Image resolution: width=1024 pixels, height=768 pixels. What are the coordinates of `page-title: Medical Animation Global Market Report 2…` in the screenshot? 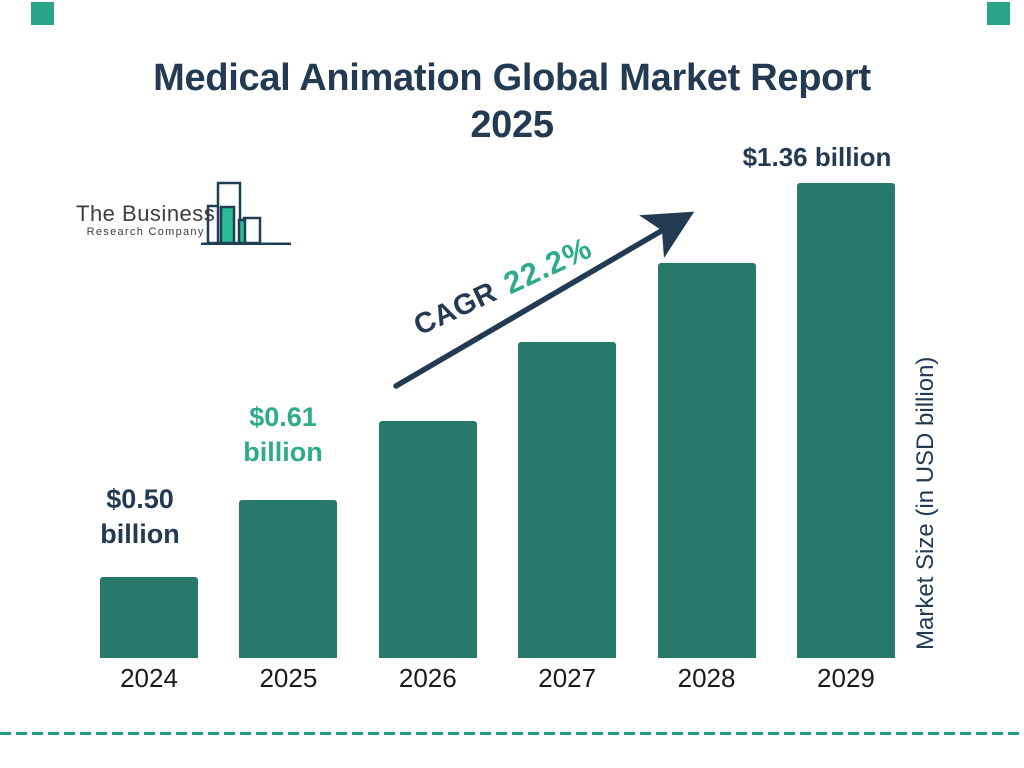 It's located at (512, 101).